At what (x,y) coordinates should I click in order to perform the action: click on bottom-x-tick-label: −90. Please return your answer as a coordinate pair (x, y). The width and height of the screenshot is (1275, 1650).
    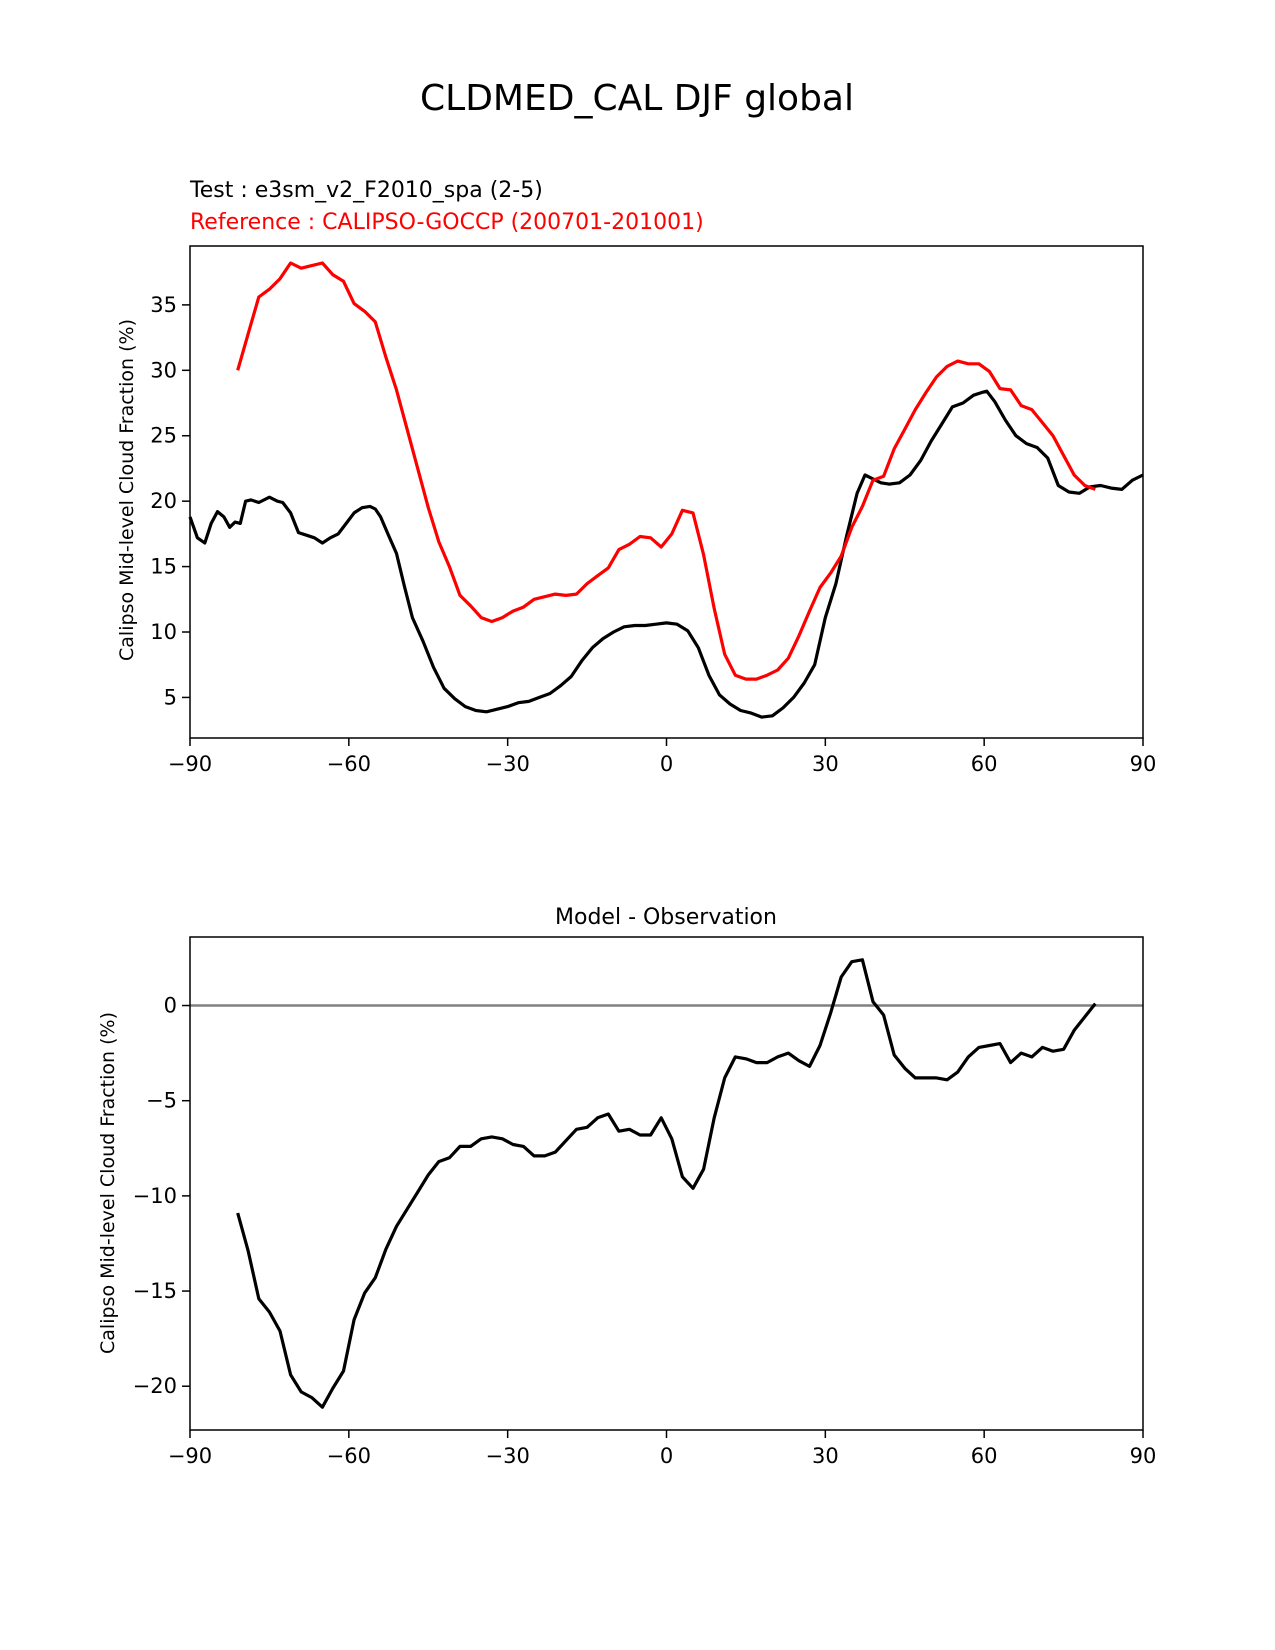
    Looking at the image, I should click on (190, 1456).